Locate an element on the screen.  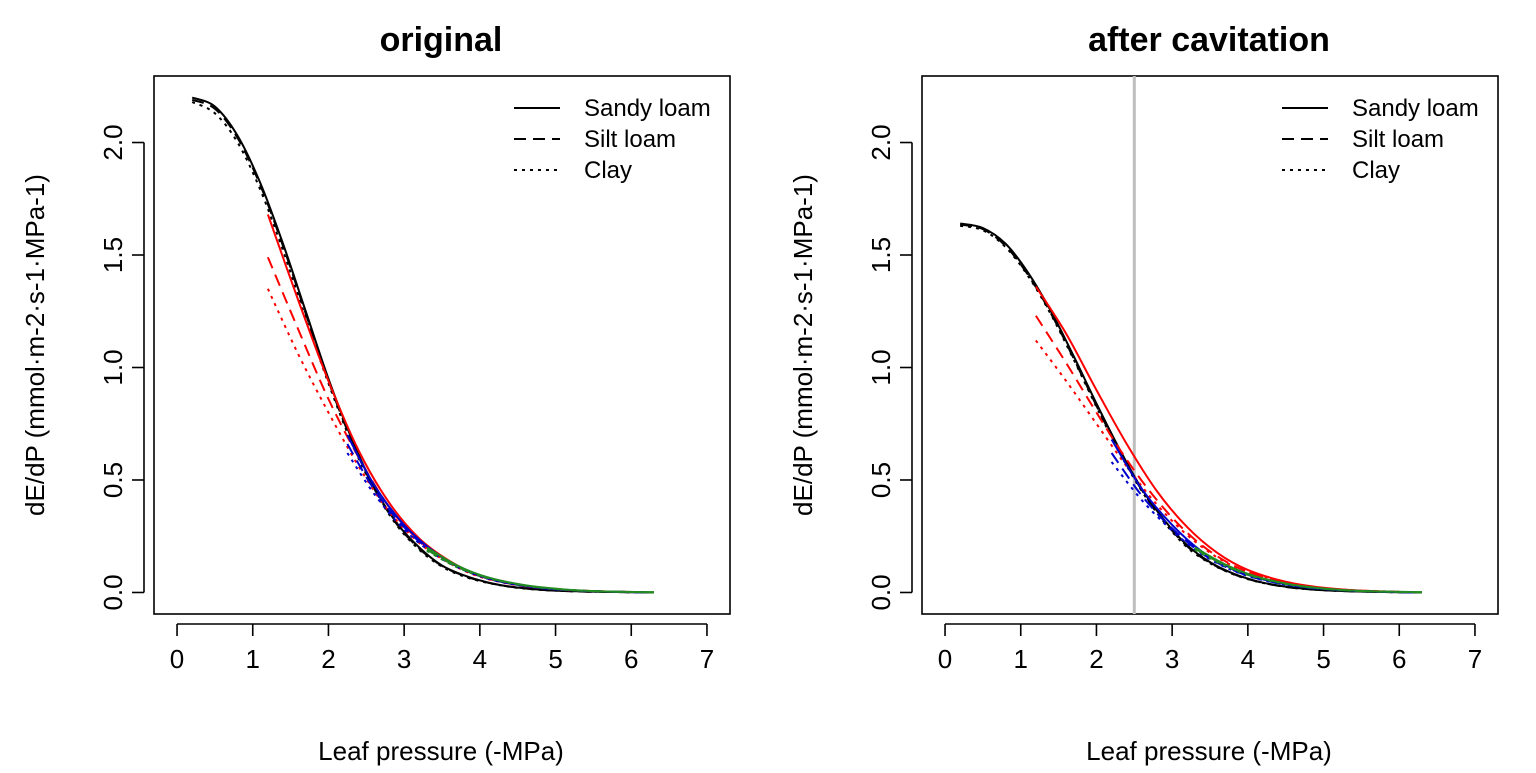
panel-title: after cavitation is located at coordinates (1209, 40).